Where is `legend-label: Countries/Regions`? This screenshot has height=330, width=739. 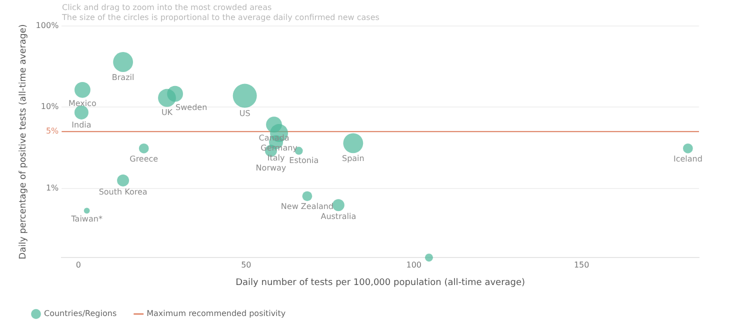
legend-label: Countries/Regions is located at coordinates (80, 313).